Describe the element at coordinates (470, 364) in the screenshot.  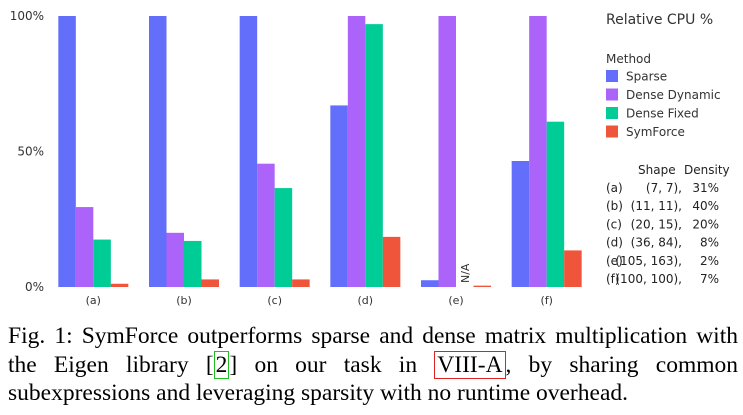
I see `section-link: VIII-A` at that location.